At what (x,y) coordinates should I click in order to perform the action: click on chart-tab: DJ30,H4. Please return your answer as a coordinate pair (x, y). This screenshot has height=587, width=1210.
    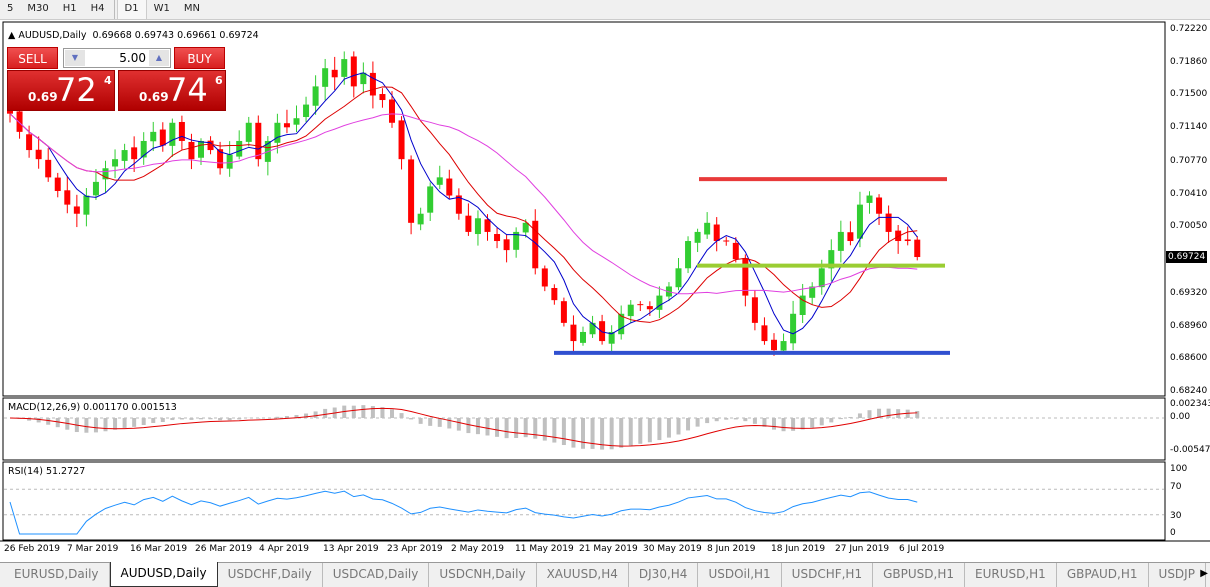
    Looking at the image, I should click on (664, 575).